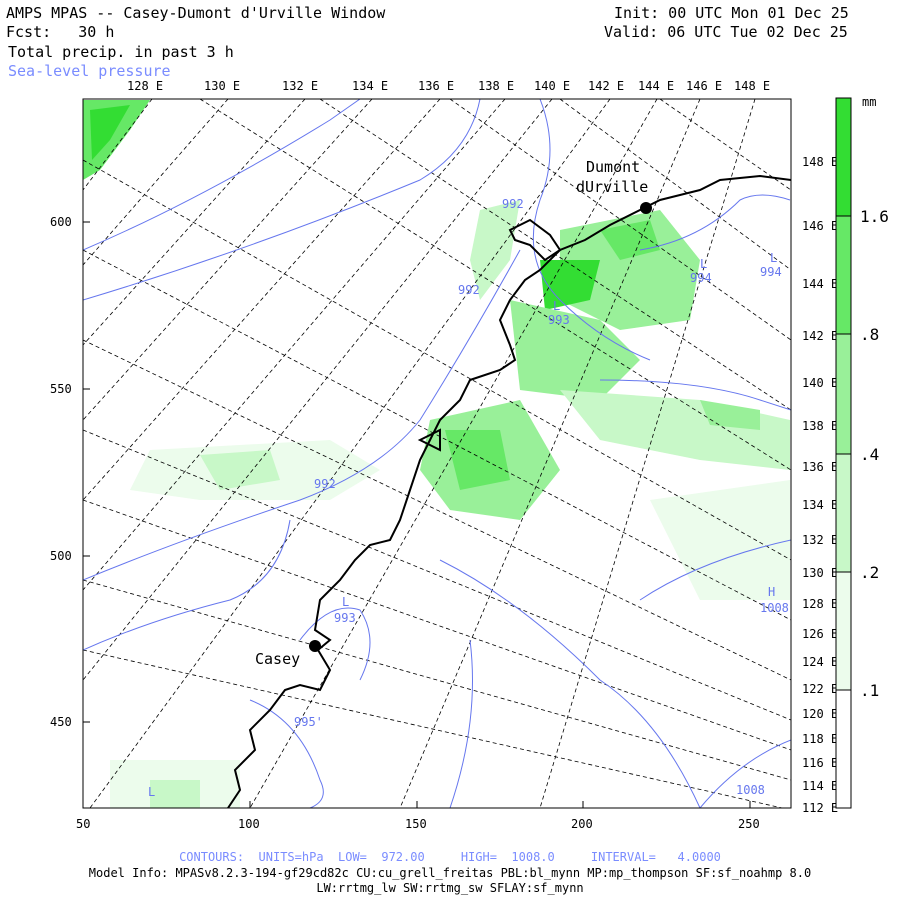 This screenshot has width=900, height=900. I want to click on colorbar: mm 1.6 .8 .4 .2 .1, so click(862, 452).